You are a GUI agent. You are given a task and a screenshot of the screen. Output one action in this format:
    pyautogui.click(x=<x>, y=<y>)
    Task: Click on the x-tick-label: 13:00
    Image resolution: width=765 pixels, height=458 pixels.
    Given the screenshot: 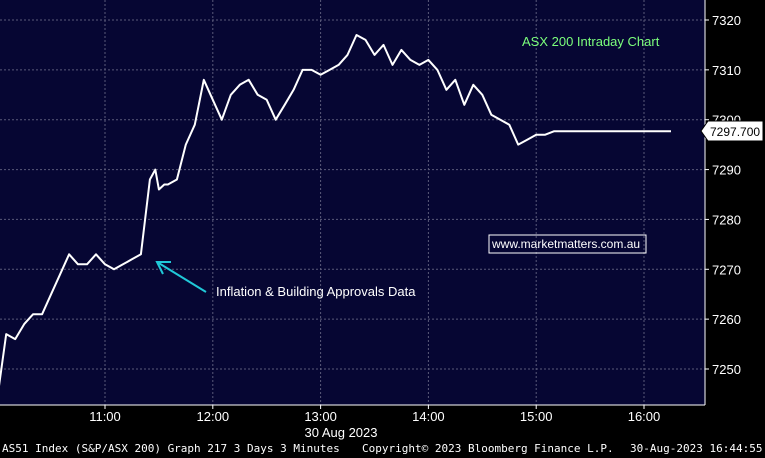 What is the action you would take?
    pyautogui.click(x=320, y=416)
    